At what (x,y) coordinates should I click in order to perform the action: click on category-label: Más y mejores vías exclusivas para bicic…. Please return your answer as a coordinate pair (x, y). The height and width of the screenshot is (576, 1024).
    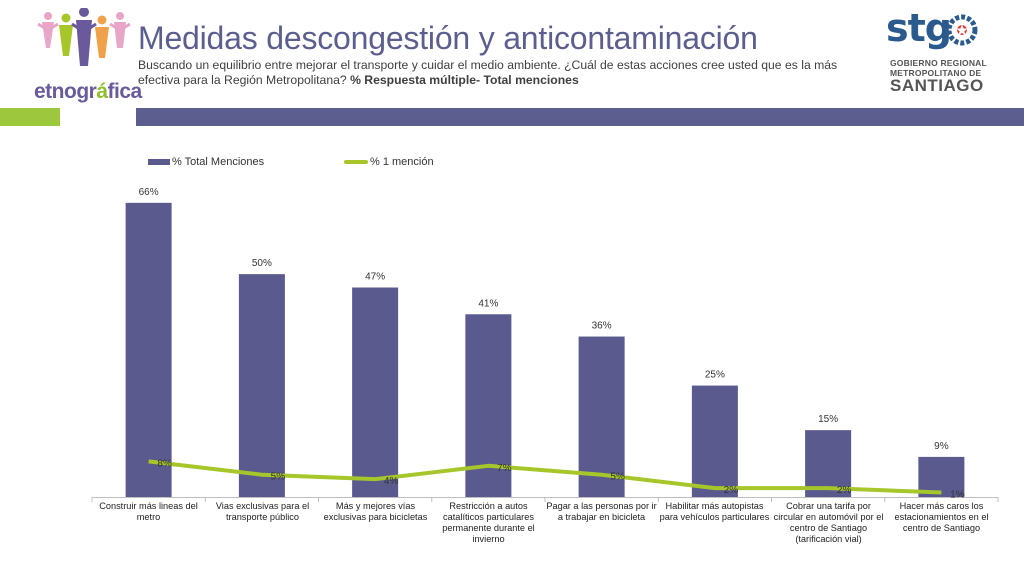
    Looking at the image, I should click on (375, 511).